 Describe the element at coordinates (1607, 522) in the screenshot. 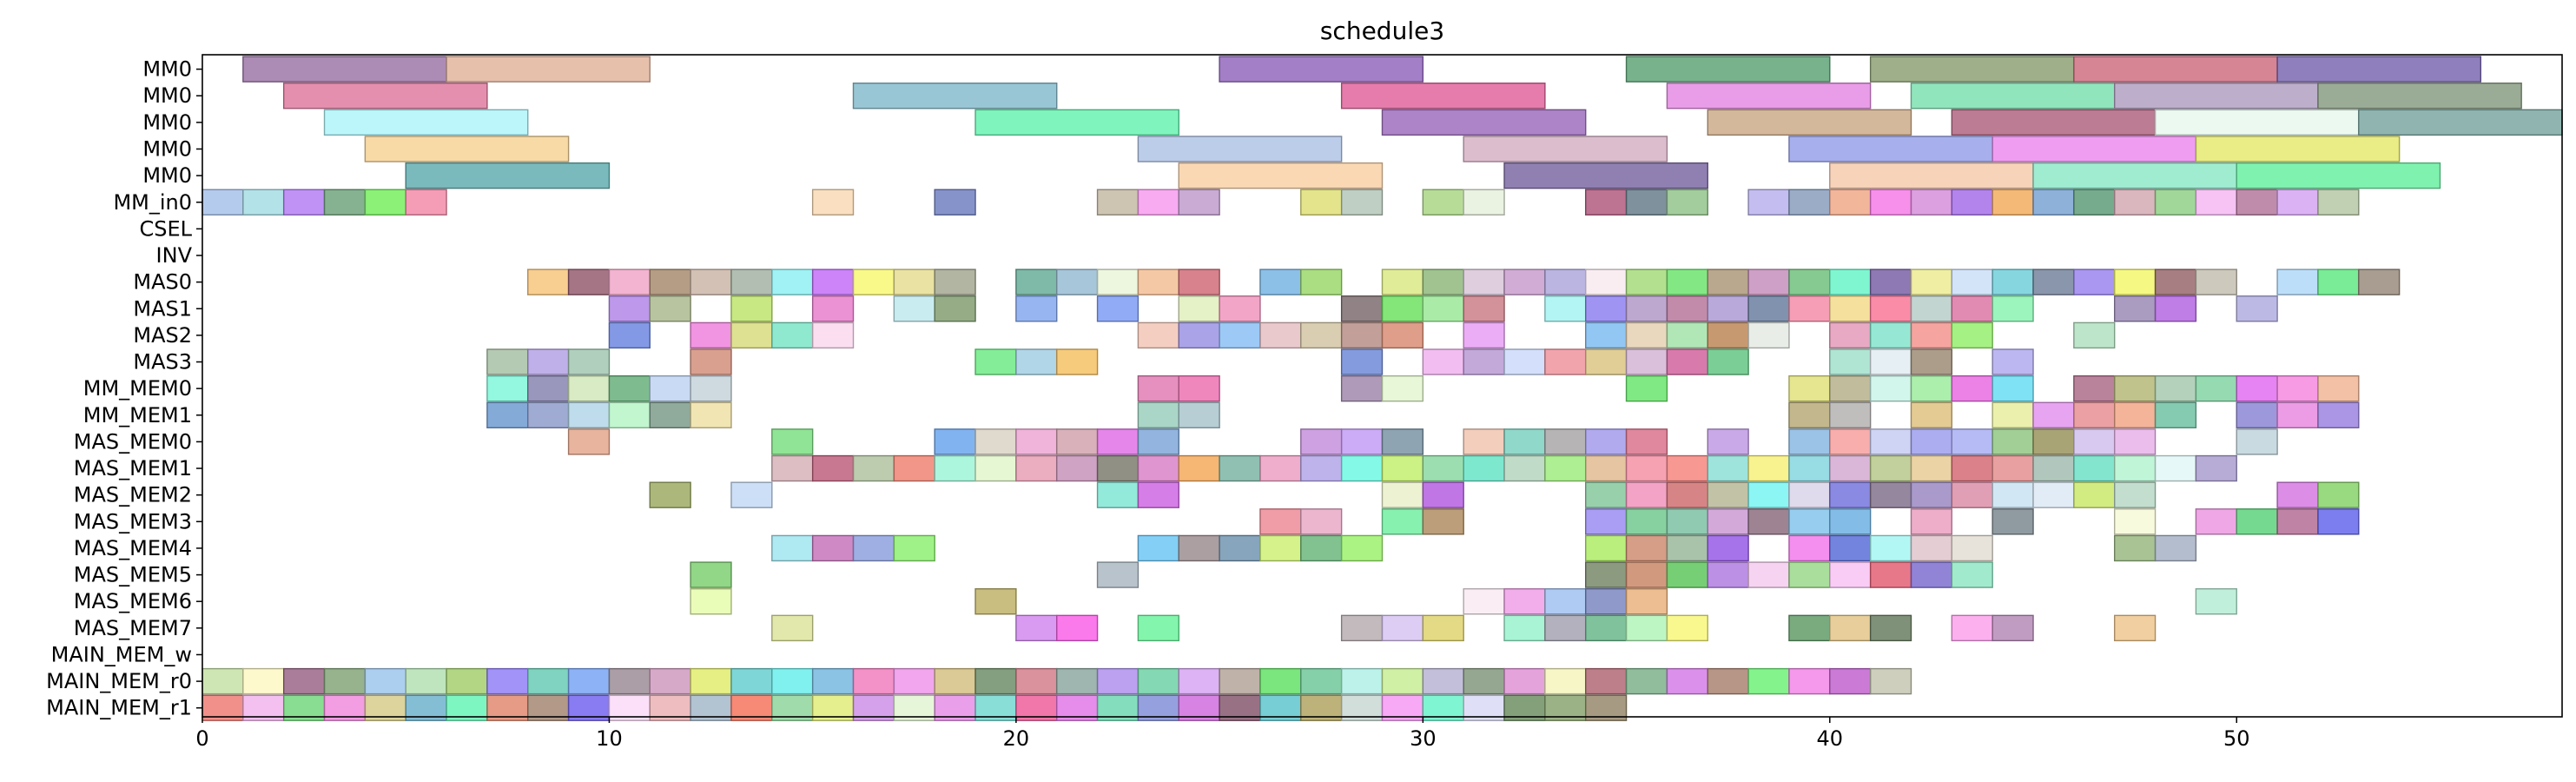

I see `task-bar-r17-t4` at that location.